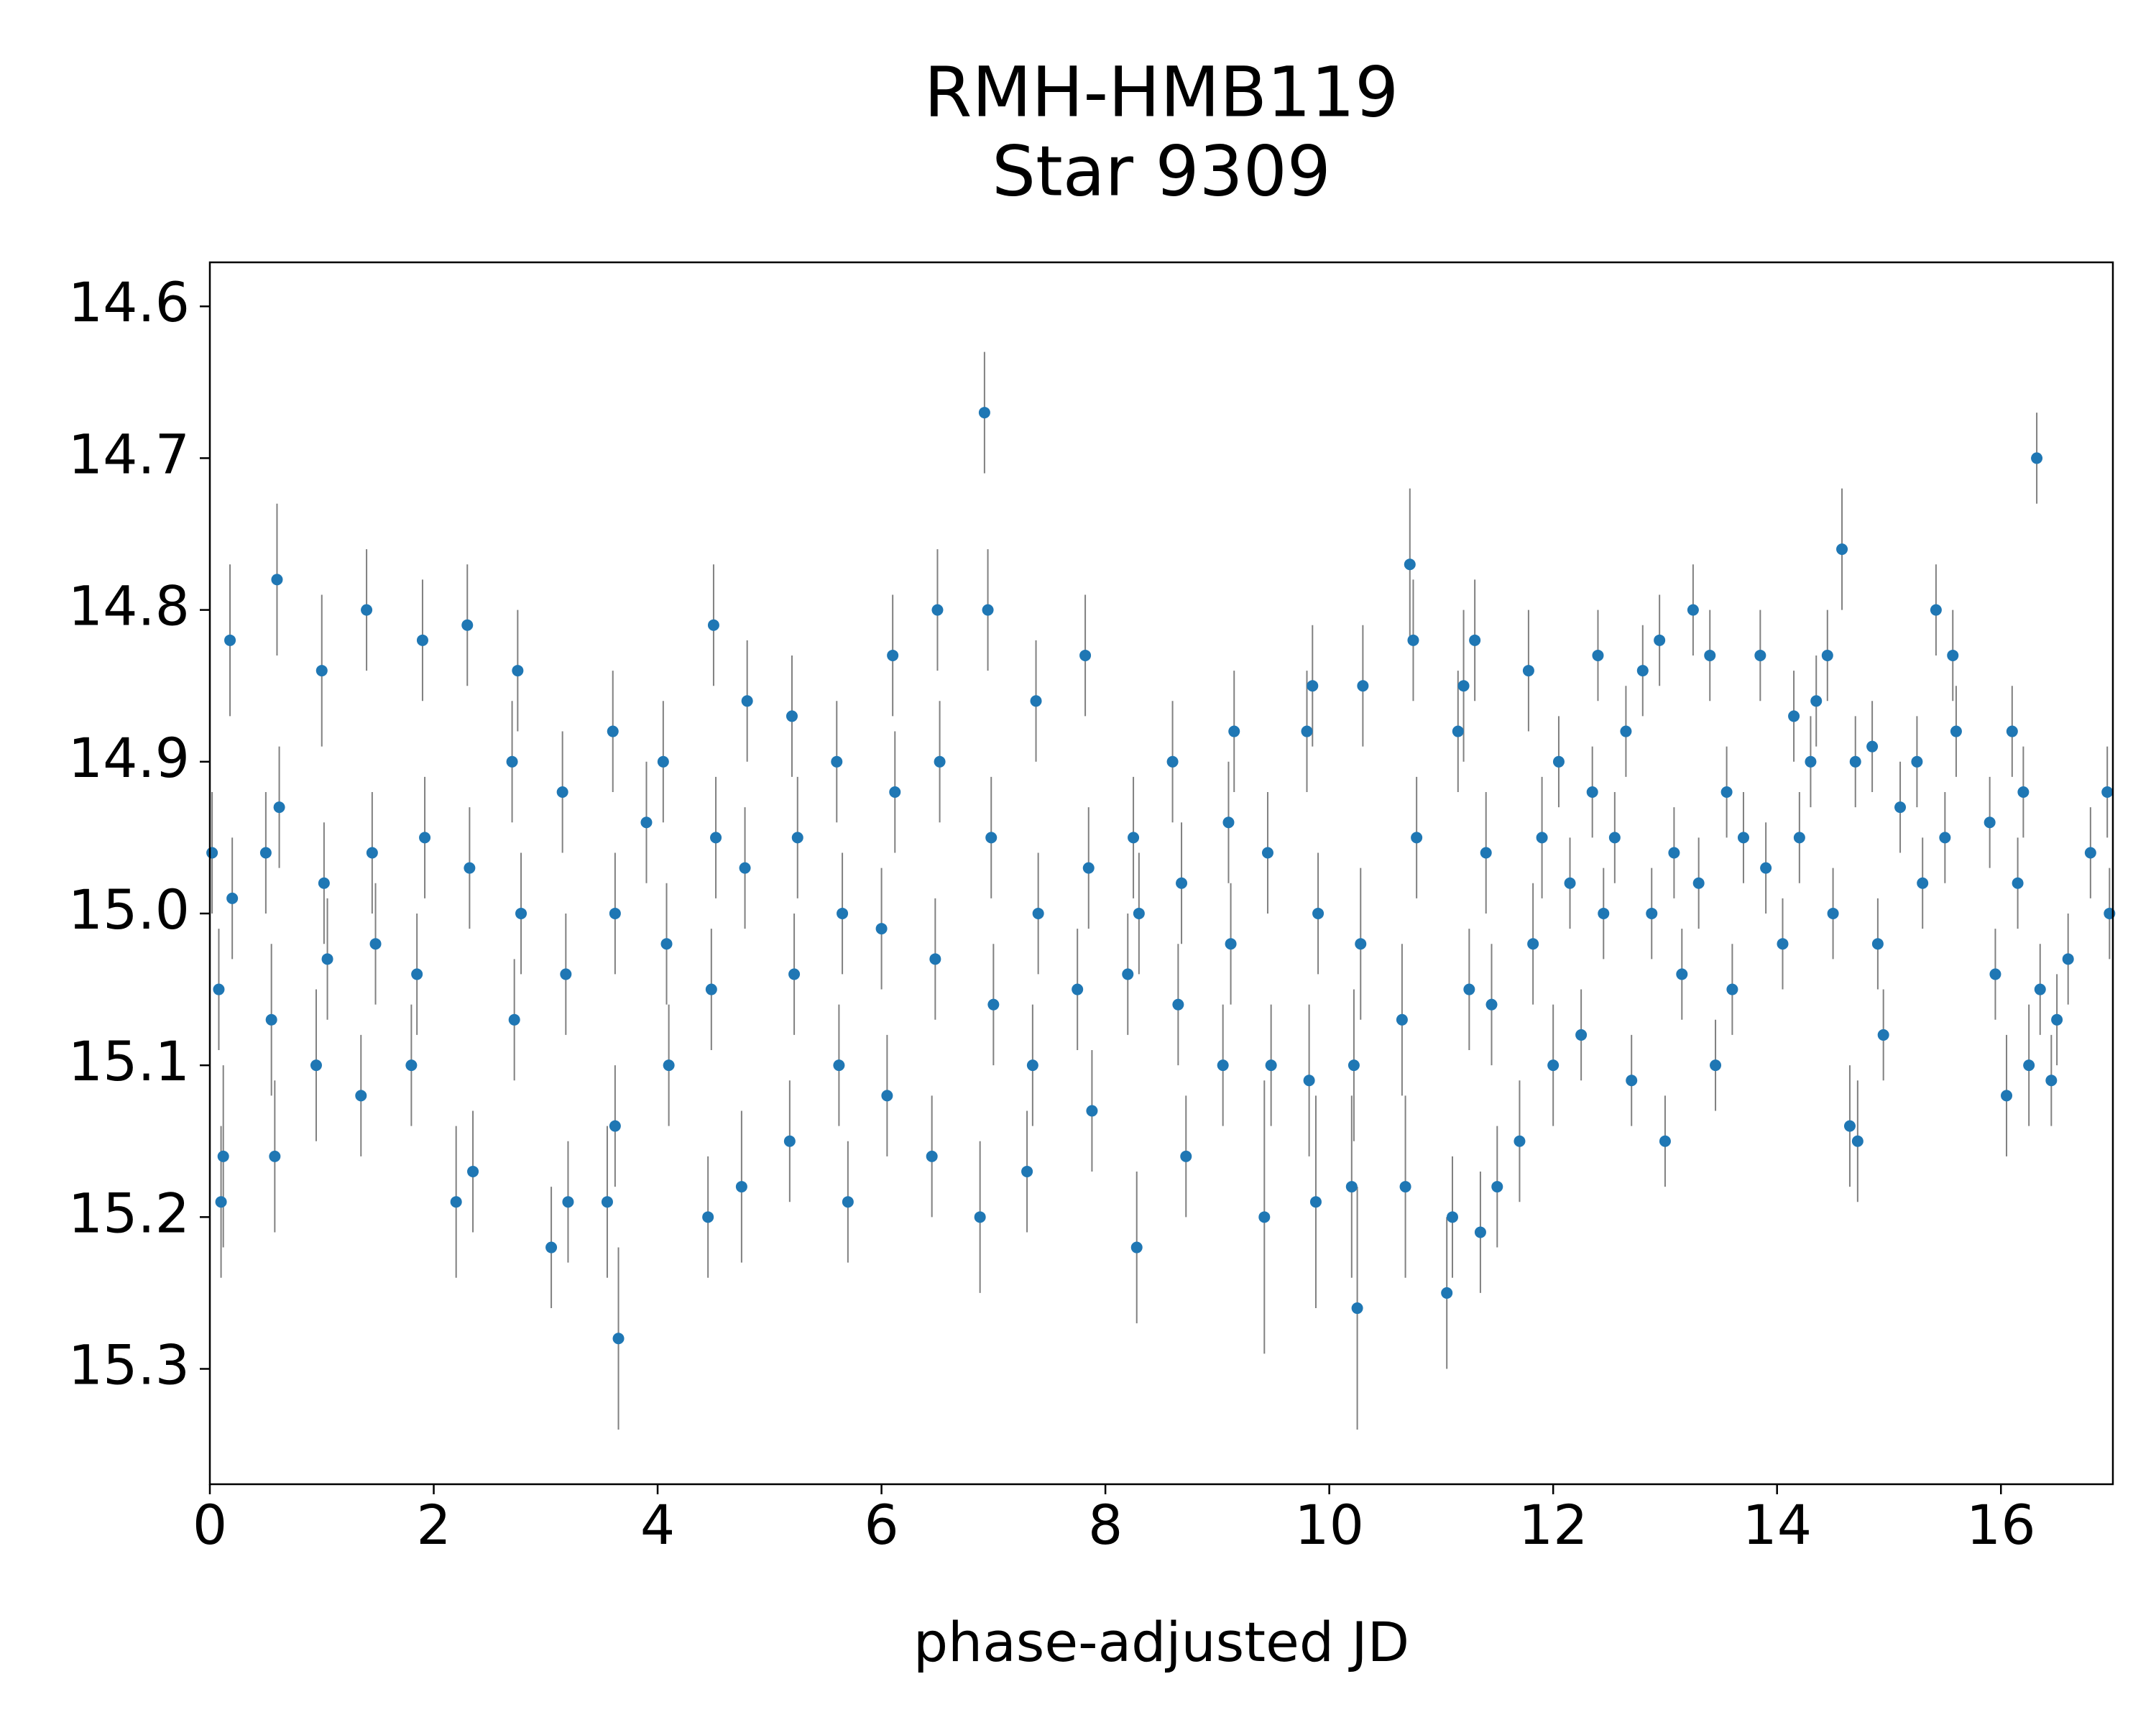 This screenshot has width=2156, height=1725. I want to click on x-tick-label: 8, so click(1106, 1525).